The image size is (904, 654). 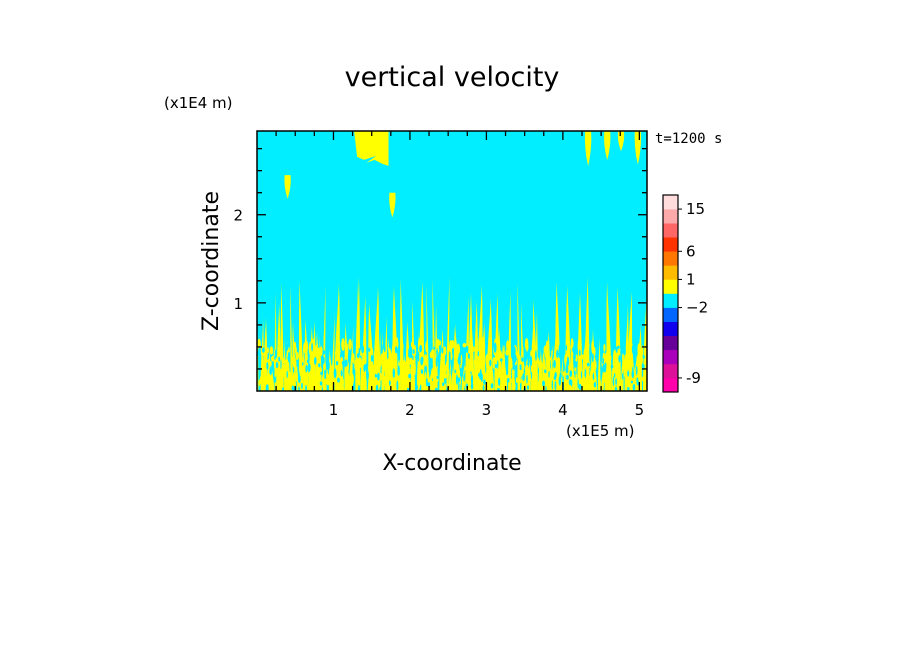 What do you see at coordinates (695, 209) in the screenshot?
I see `colorbar-label: 15` at bounding box center [695, 209].